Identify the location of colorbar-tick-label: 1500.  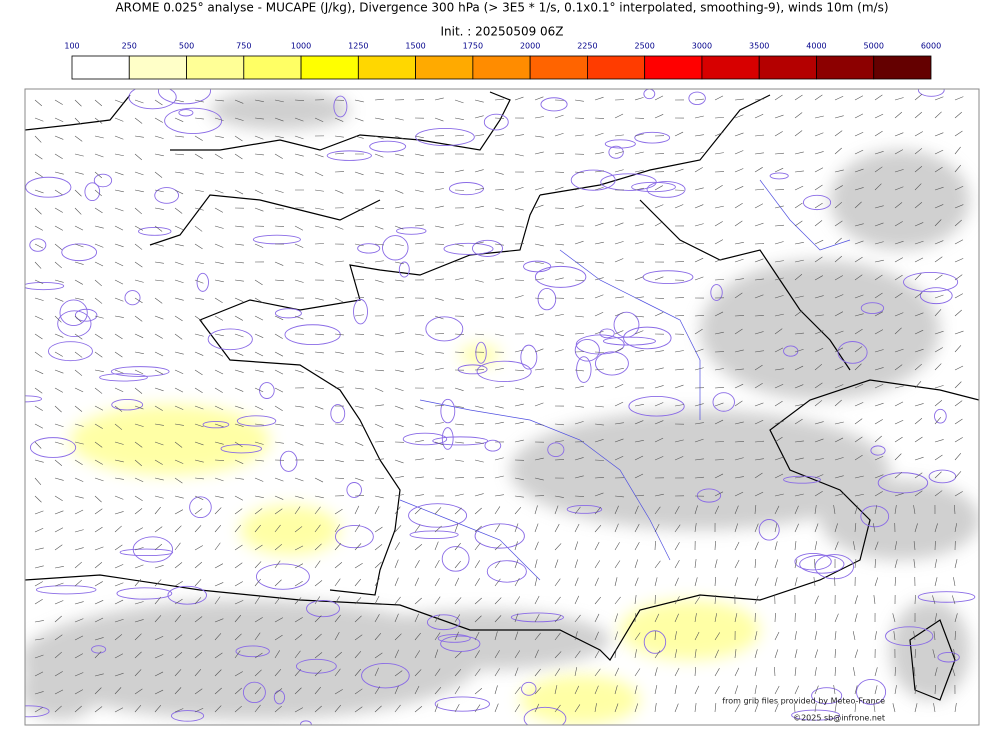
(415, 46).